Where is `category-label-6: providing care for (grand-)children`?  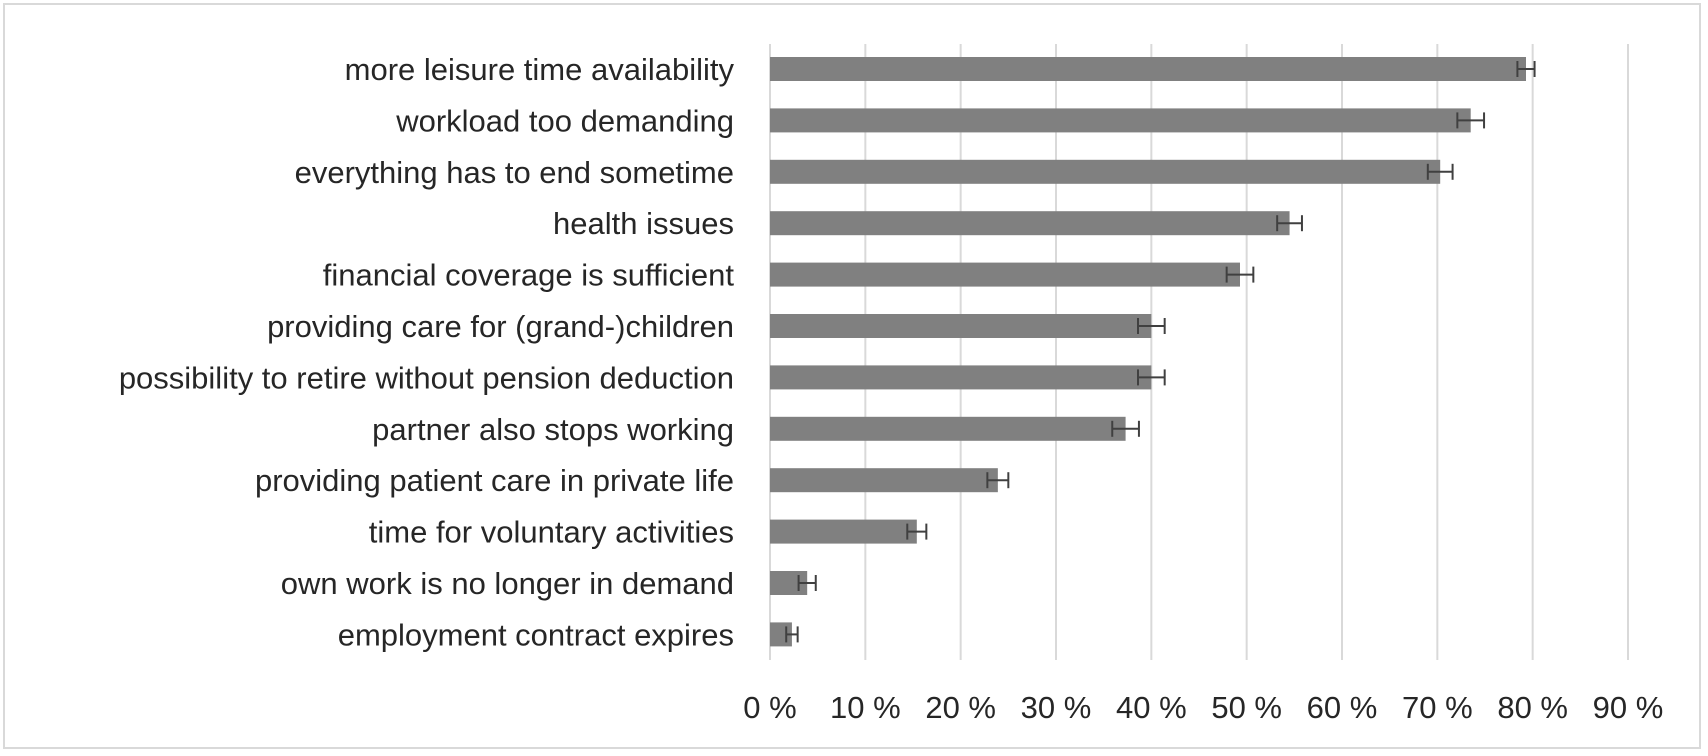
category-label-6: providing care for (grand-)children is located at coordinates (500, 326).